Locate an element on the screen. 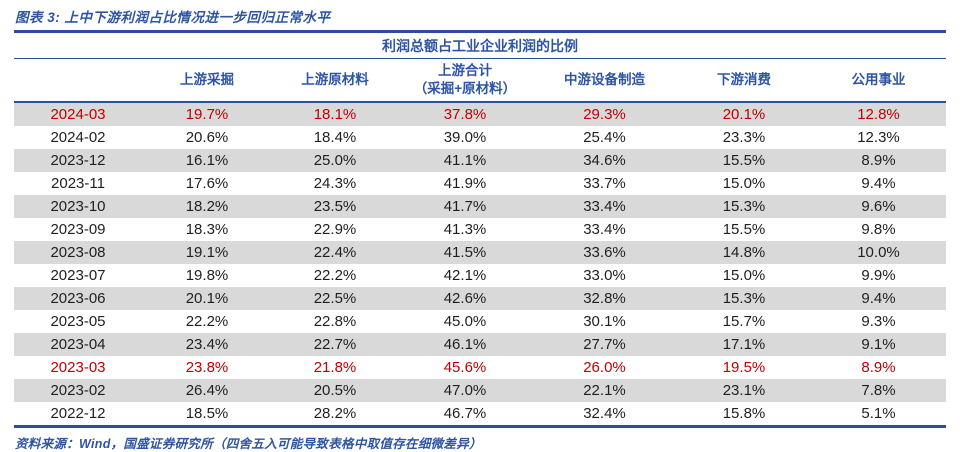  row-value: 20.6% is located at coordinates (207, 137).